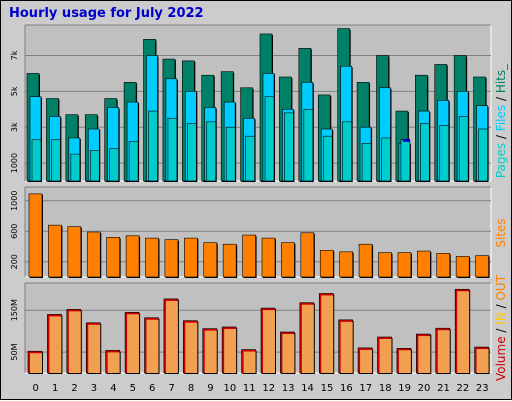 This screenshot has width=512, height=401. Describe the element at coordinates (482, 388) in the screenshot. I see `x-tick-label: 23` at that location.